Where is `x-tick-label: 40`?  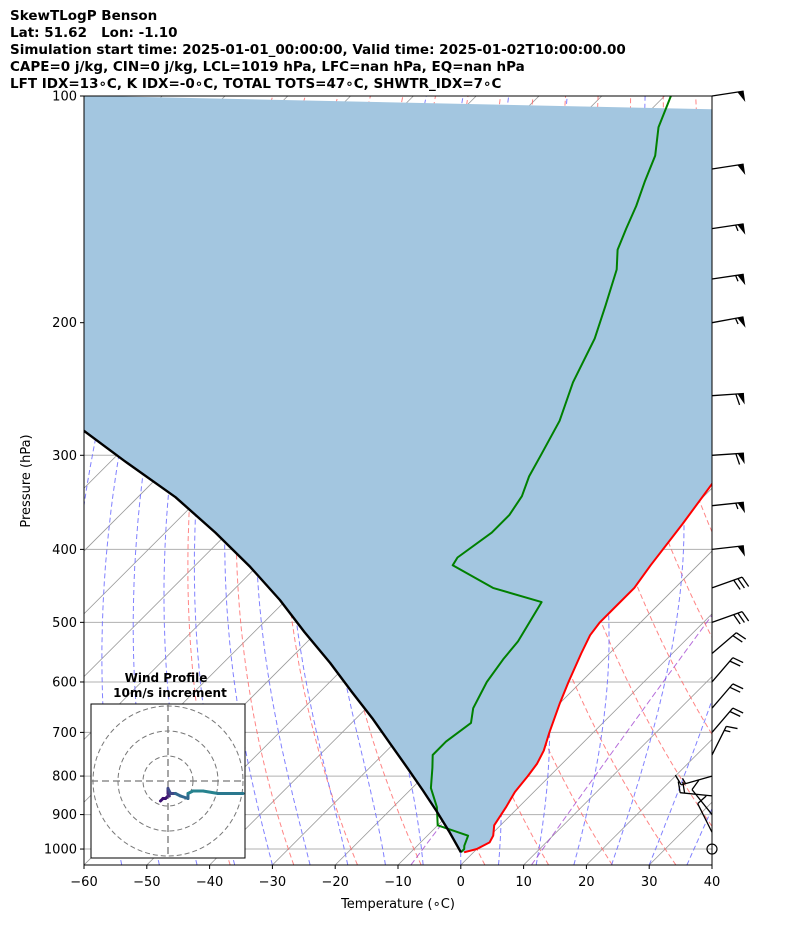
x-tick-label: 40 is located at coordinates (712, 882).